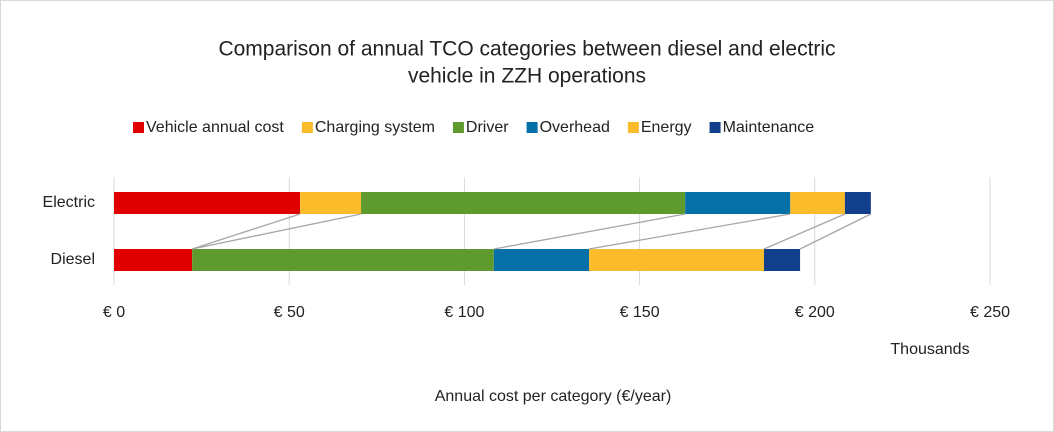 The image size is (1054, 432). I want to click on chart-title: vehicle in ZZH operations, so click(527, 76).